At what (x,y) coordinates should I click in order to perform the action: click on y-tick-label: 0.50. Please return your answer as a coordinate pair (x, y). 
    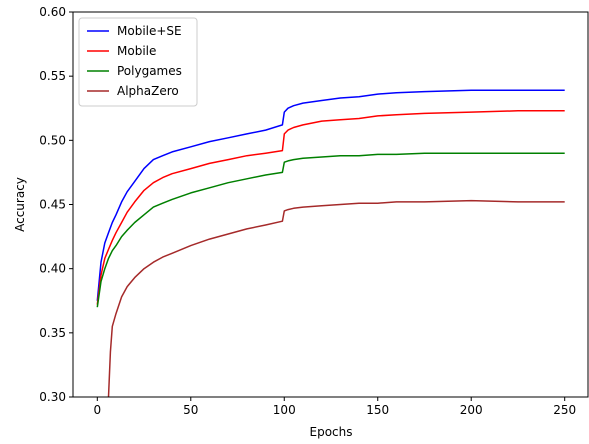
    Looking at the image, I should click on (52, 140).